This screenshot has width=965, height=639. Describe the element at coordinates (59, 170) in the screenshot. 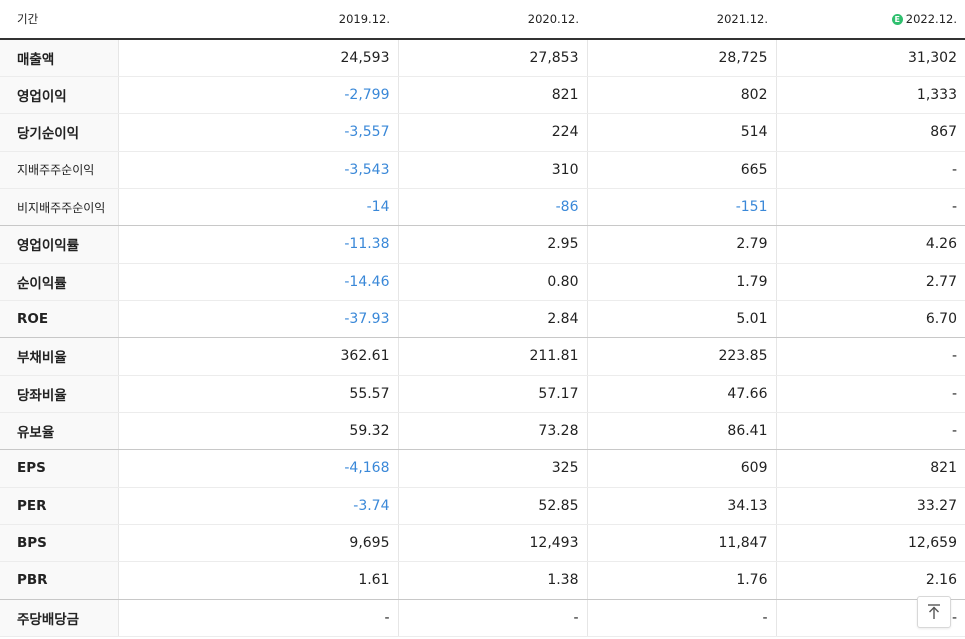

I see `row-label: 지배주주순이익` at that location.